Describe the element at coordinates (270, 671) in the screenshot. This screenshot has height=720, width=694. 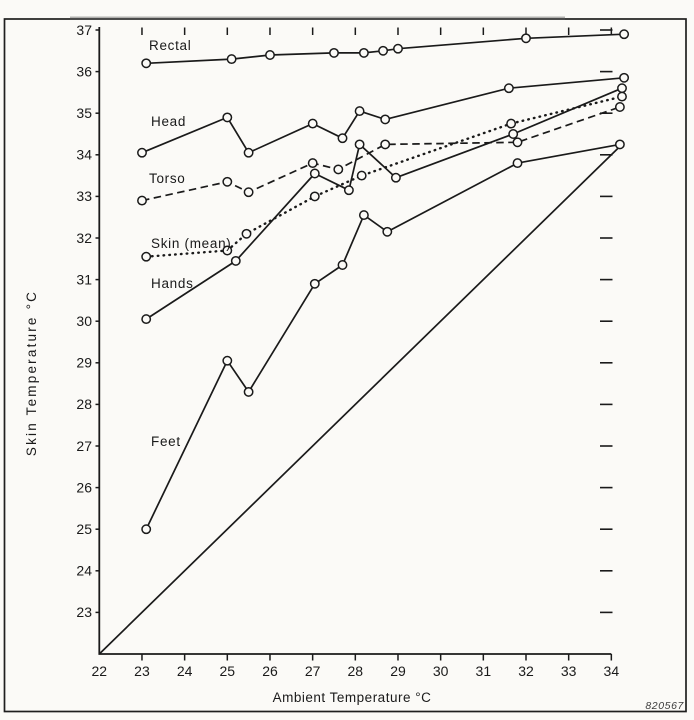
I see `x-tick-label: 26` at that location.